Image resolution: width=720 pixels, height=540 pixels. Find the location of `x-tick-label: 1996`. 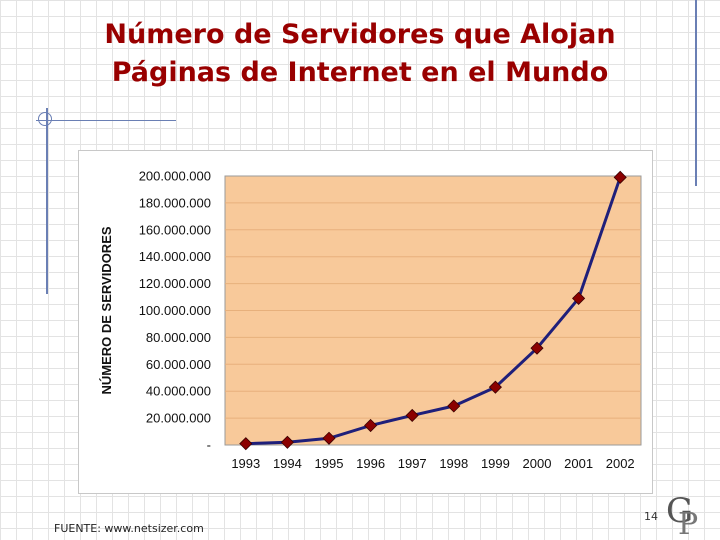

x-tick-label: 1996 is located at coordinates (370, 463).